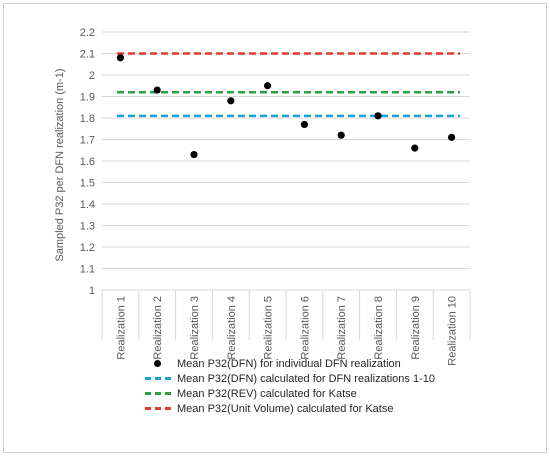  What do you see at coordinates (92, 291) in the screenshot?
I see `y-tick-label: 1` at bounding box center [92, 291].